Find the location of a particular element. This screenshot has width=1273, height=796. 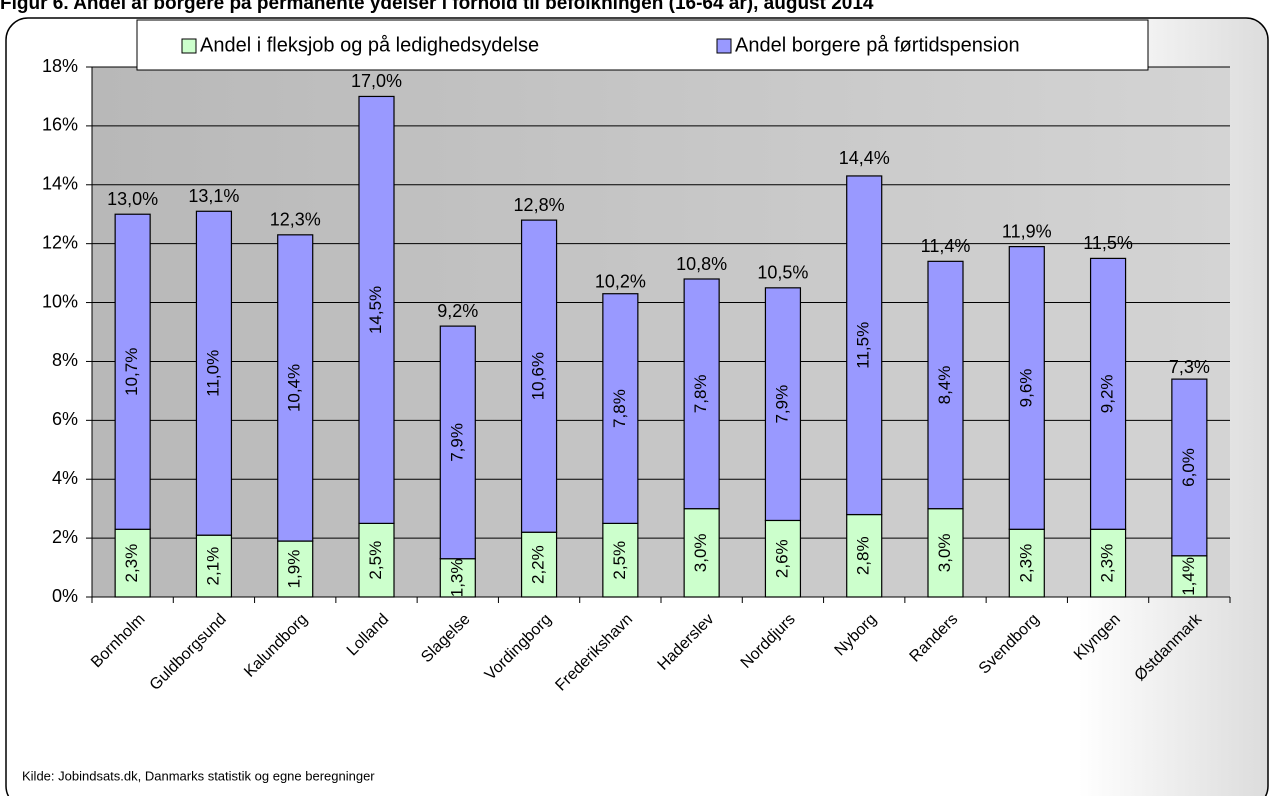

segment-label: 14,5% is located at coordinates (375, 310).